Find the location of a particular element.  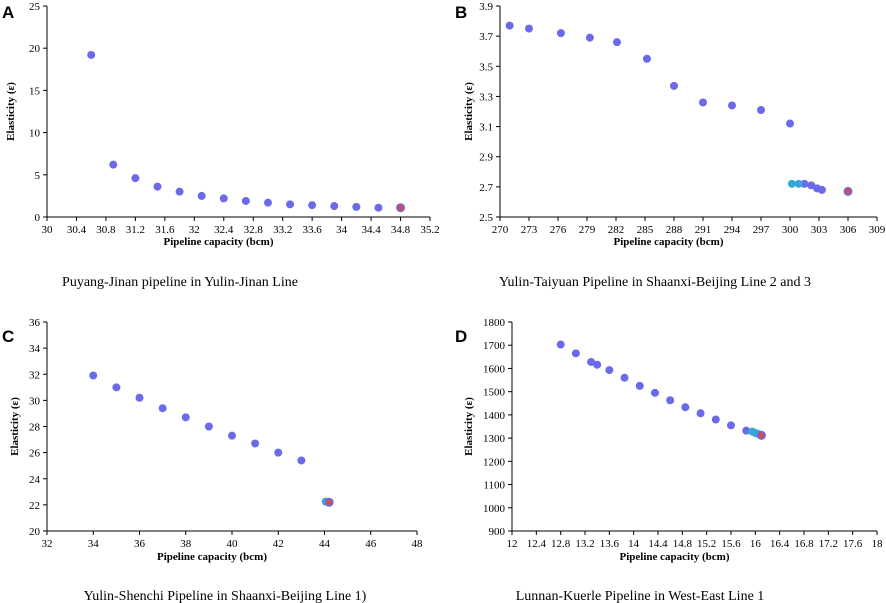

y-tick-label: 24 is located at coordinates (35, 480).